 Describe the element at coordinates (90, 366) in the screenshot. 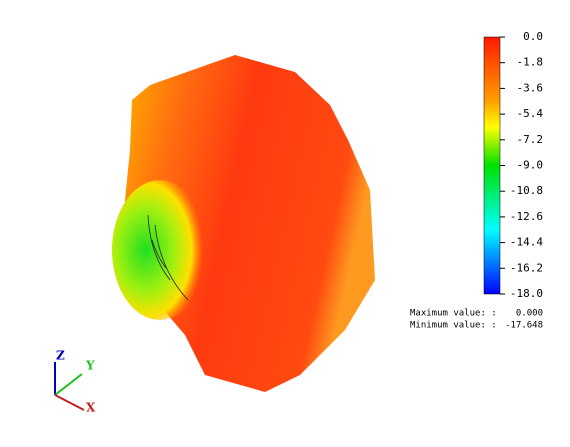

I see `y-axis-label: Y` at that location.